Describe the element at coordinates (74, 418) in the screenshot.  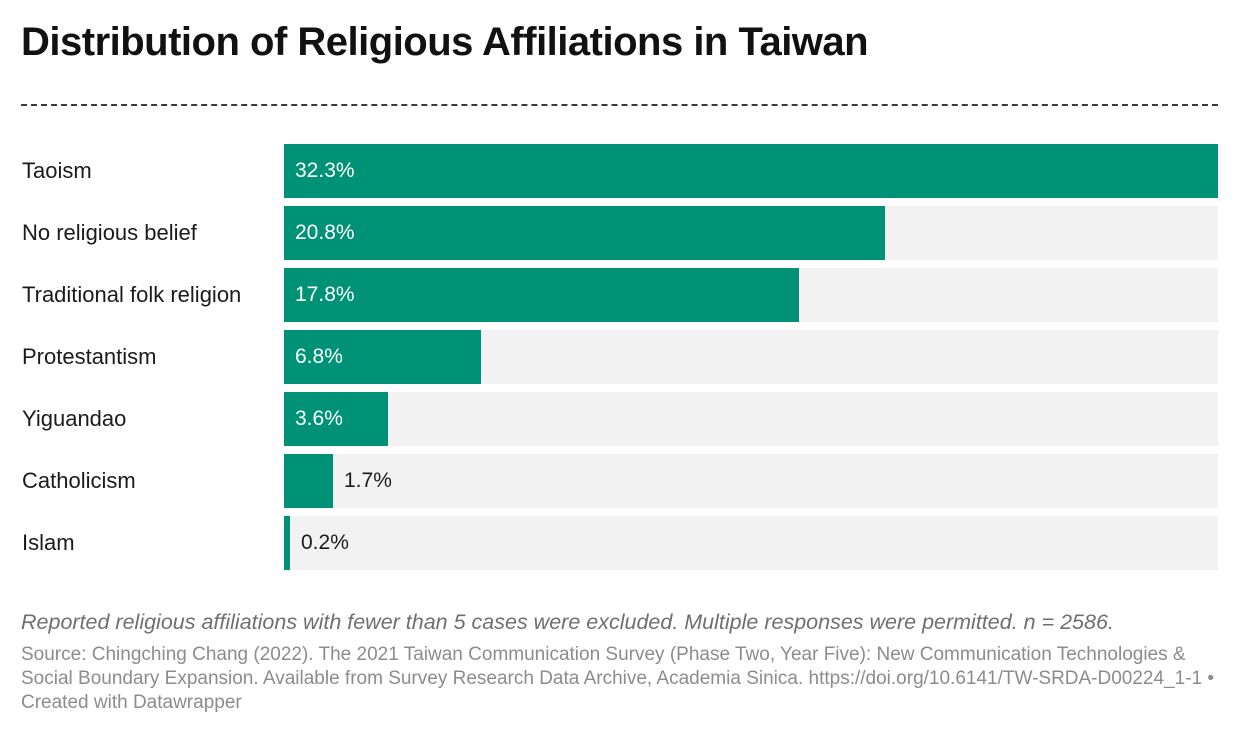
I see `category-label: Yiguandao` at that location.